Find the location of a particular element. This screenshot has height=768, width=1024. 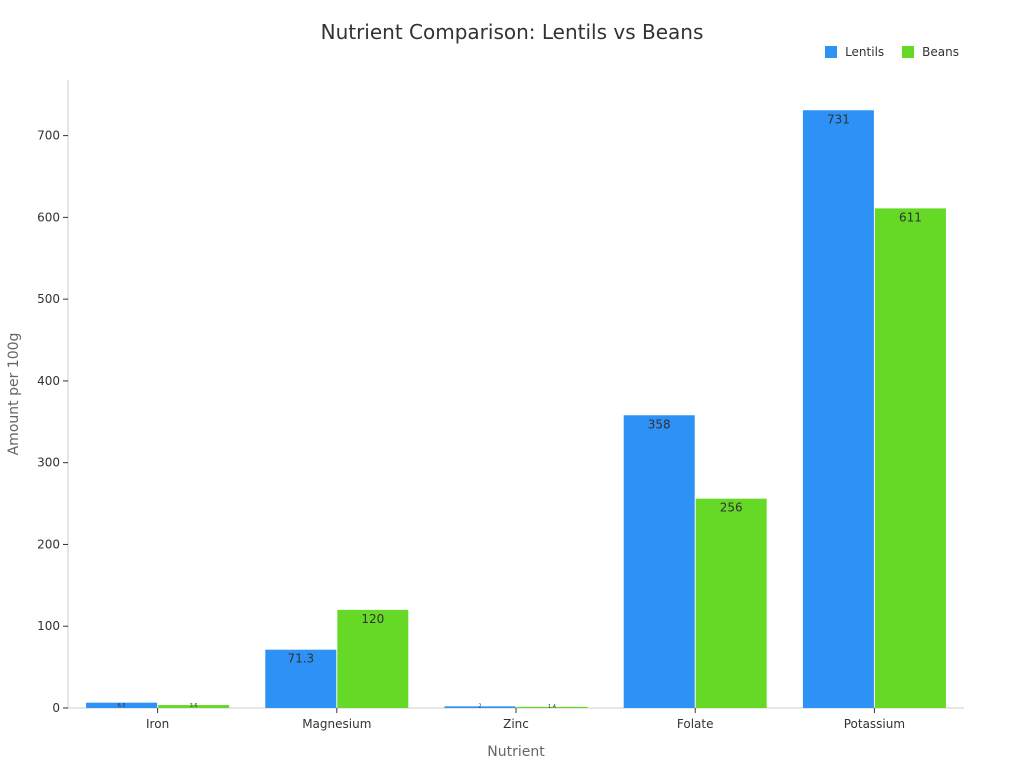

bar-beans-iron is located at coordinates (194, 706).